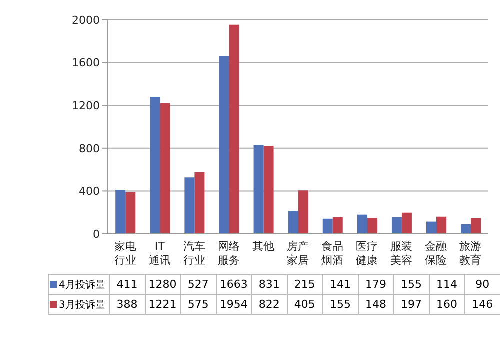  I want to click on data-label: 215, so click(305, 284).